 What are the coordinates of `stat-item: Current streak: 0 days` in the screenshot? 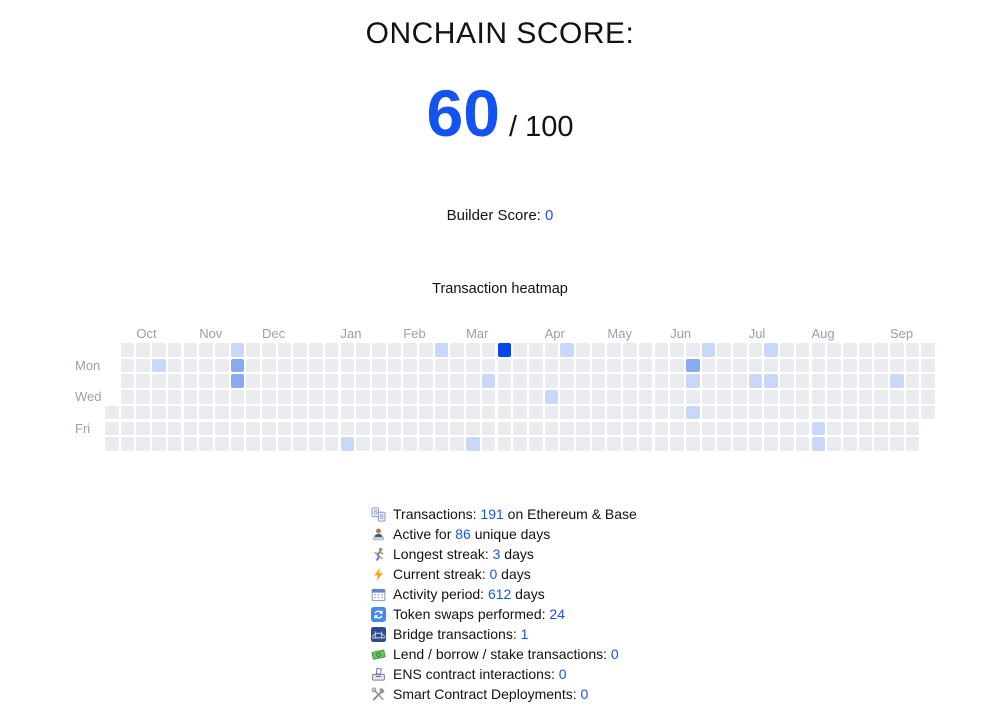 It's located at (685, 574).